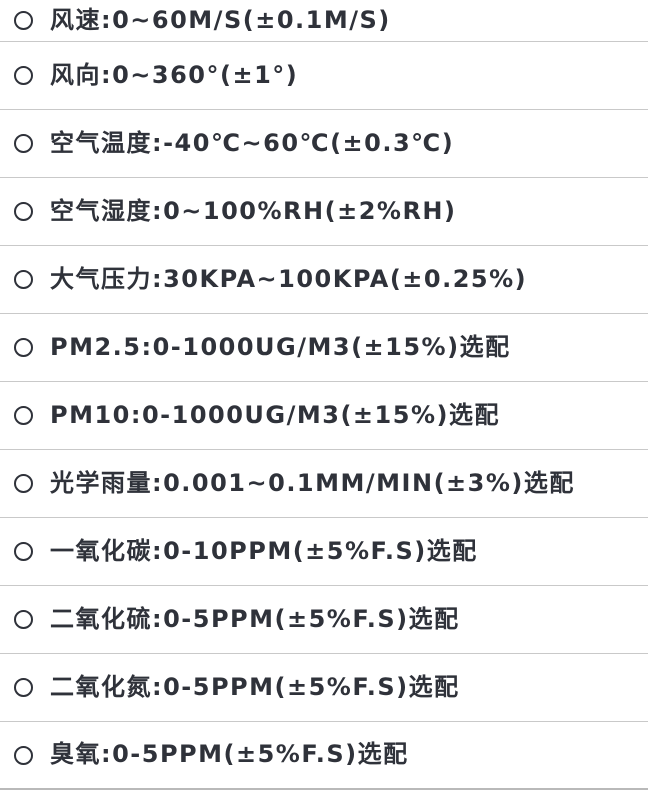 The height and width of the screenshot is (796, 662). What do you see at coordinates (264, 550) in the screenshot?
I see `spec-label: 一氧化碳:0-10PPM(±5%F.S)选配` at bounding box center [264, 550].